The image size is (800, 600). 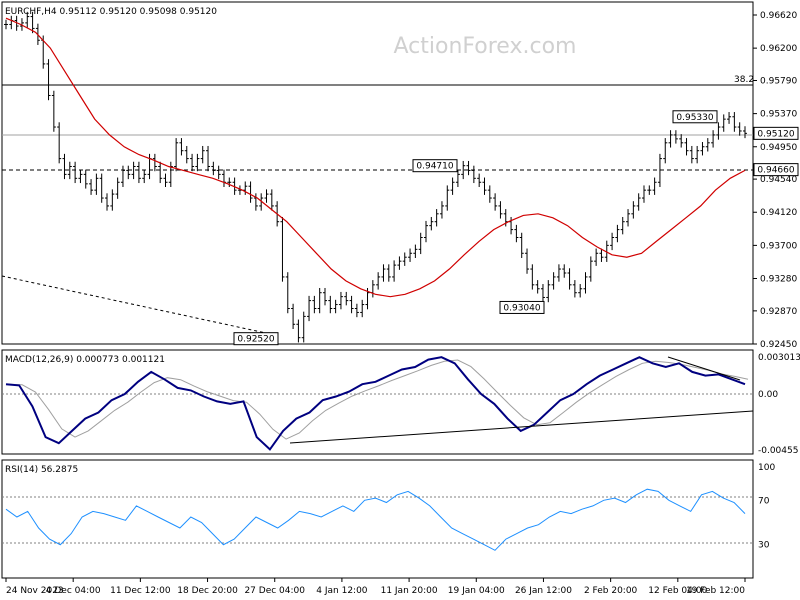 I want to click on y-tick-label: 0.94950, so click(x=778, y=148).